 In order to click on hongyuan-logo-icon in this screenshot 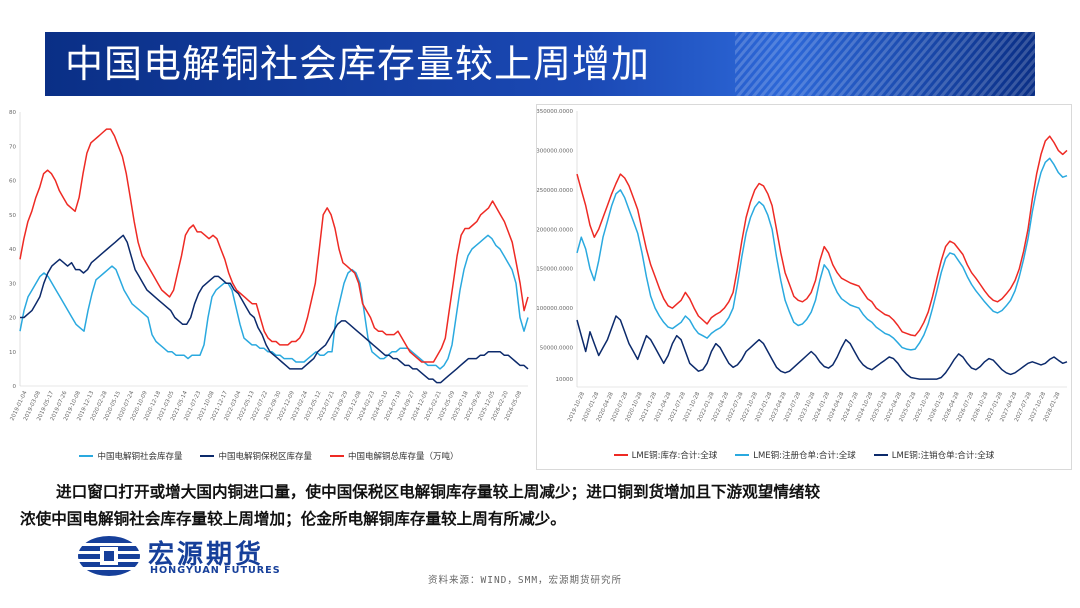, I will do `click(109, 556)`.